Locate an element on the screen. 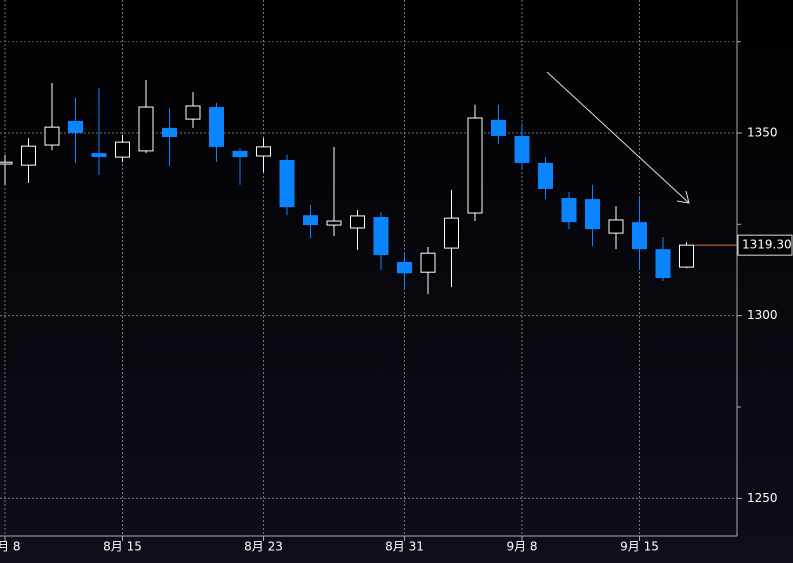 This screenshot has width=793, height=563. y-tick-label: 1350 is located at coordinates (762, 132).